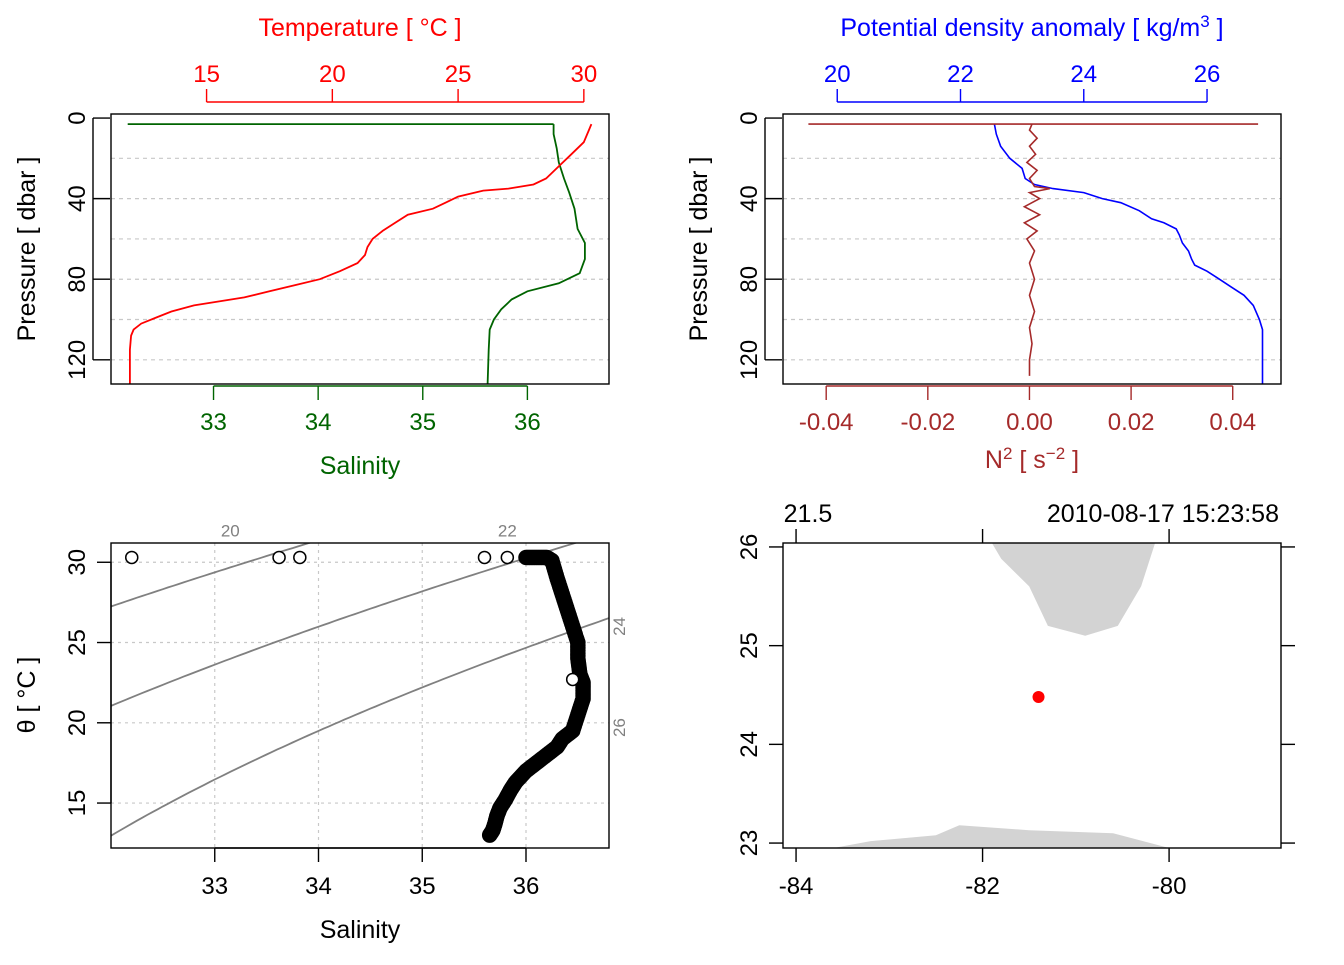 The height and width of the screenshot is (965, 1344). I want to click on theta-tick-label: 15, so click(77, 803).